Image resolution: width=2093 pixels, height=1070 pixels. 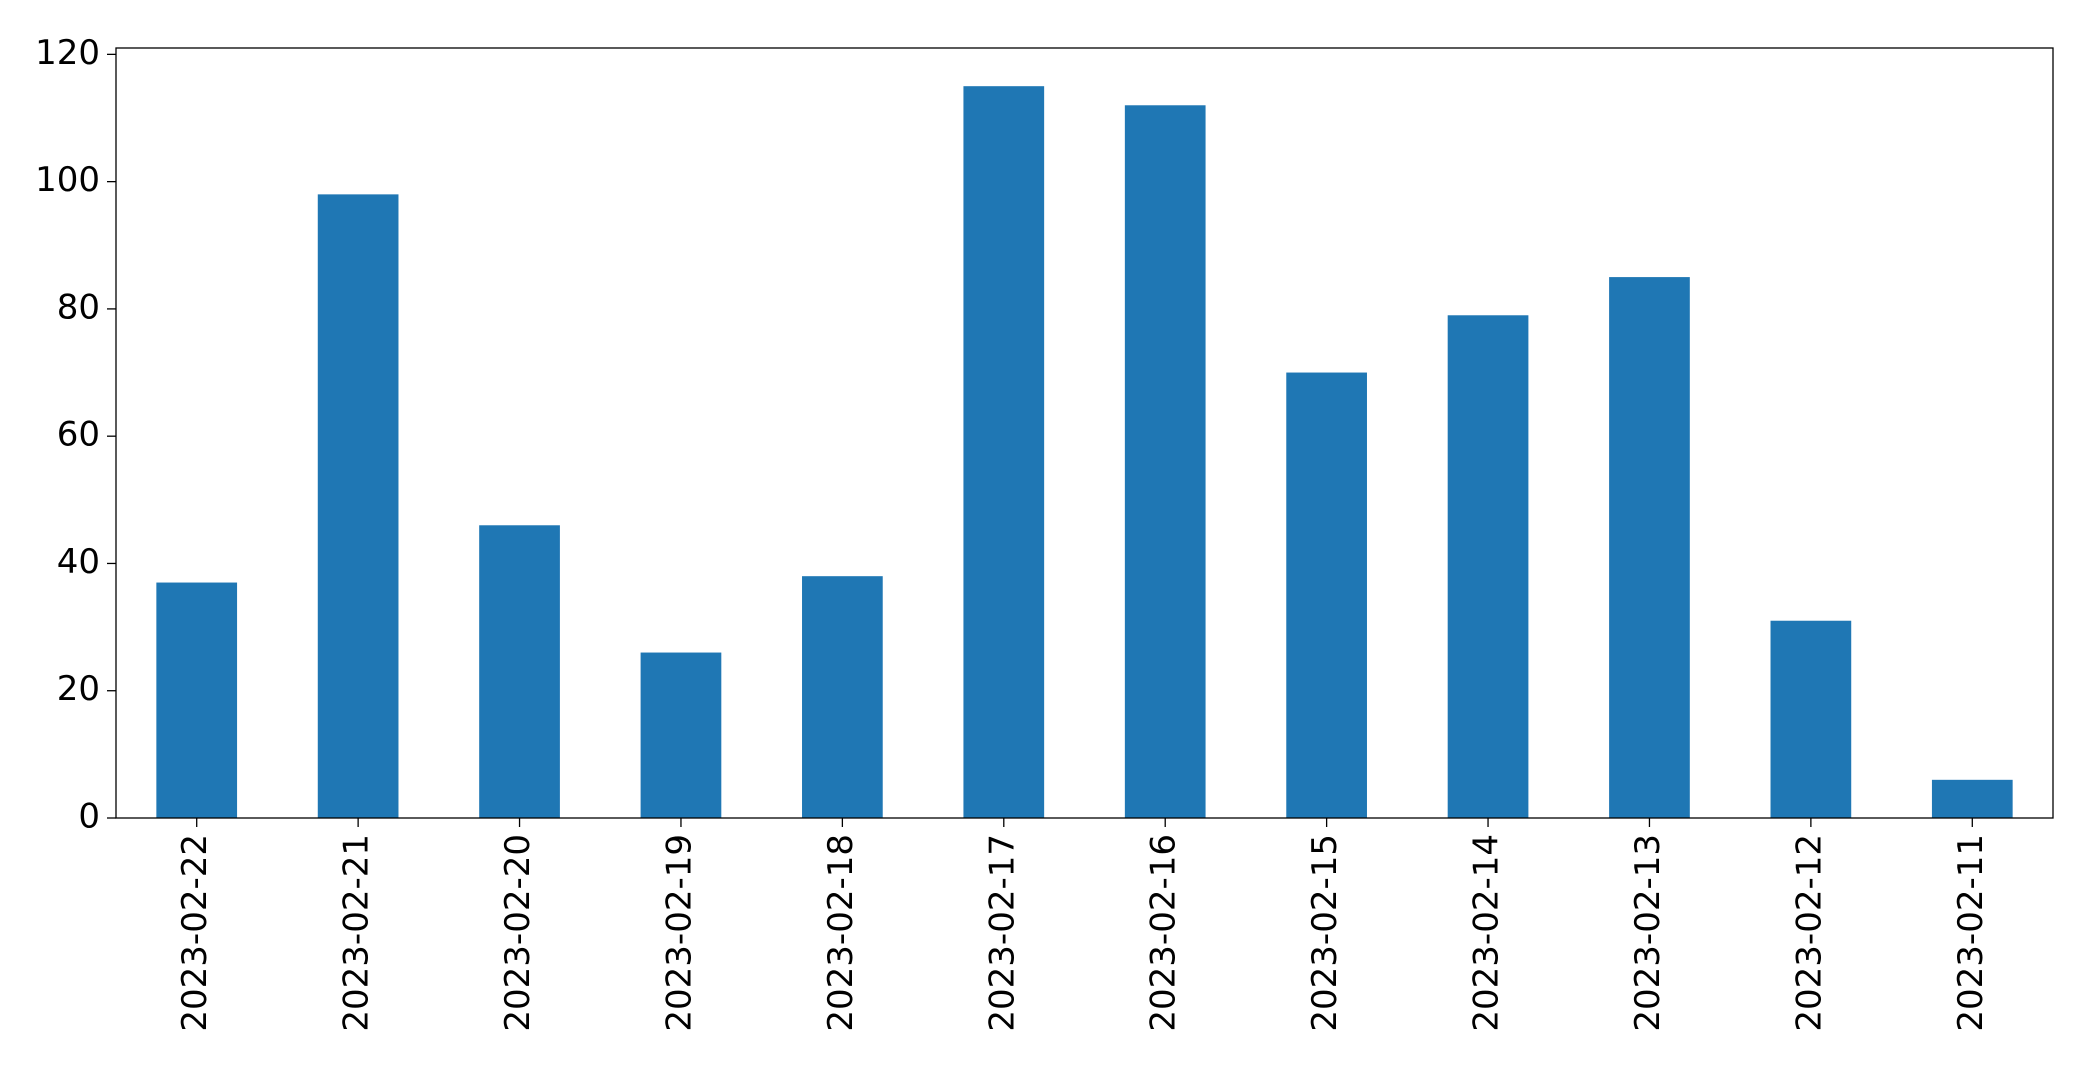 I want to click on y-tick-label: 20, so click(x=78, y=689).